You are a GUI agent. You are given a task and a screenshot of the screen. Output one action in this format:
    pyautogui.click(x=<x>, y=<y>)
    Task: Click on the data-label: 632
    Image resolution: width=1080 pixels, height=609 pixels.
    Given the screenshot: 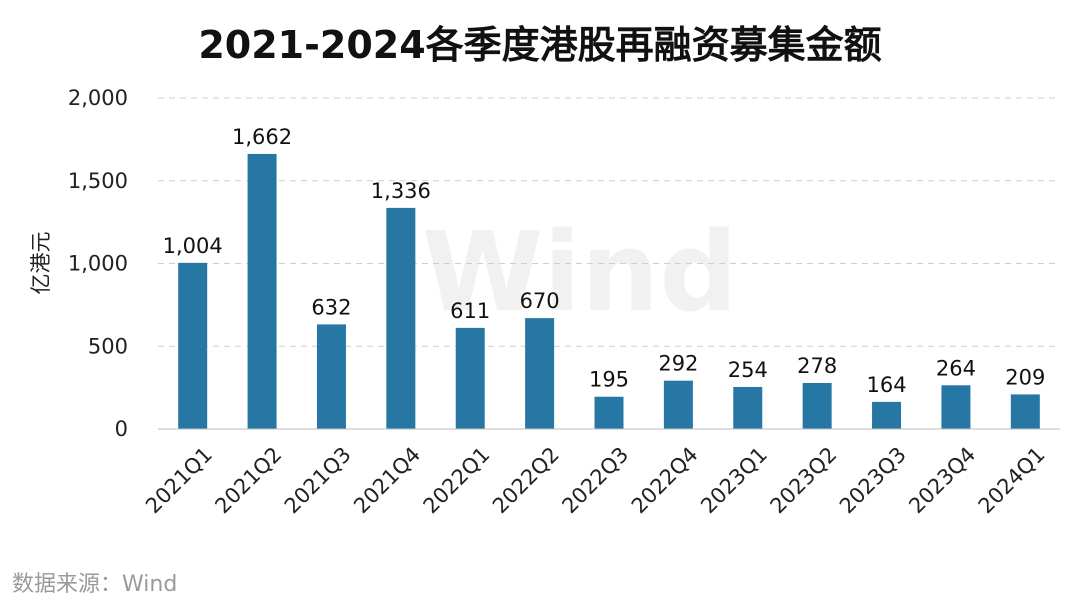 What is the action you would take?
    pyautogui.click(x=331, y=307)
    